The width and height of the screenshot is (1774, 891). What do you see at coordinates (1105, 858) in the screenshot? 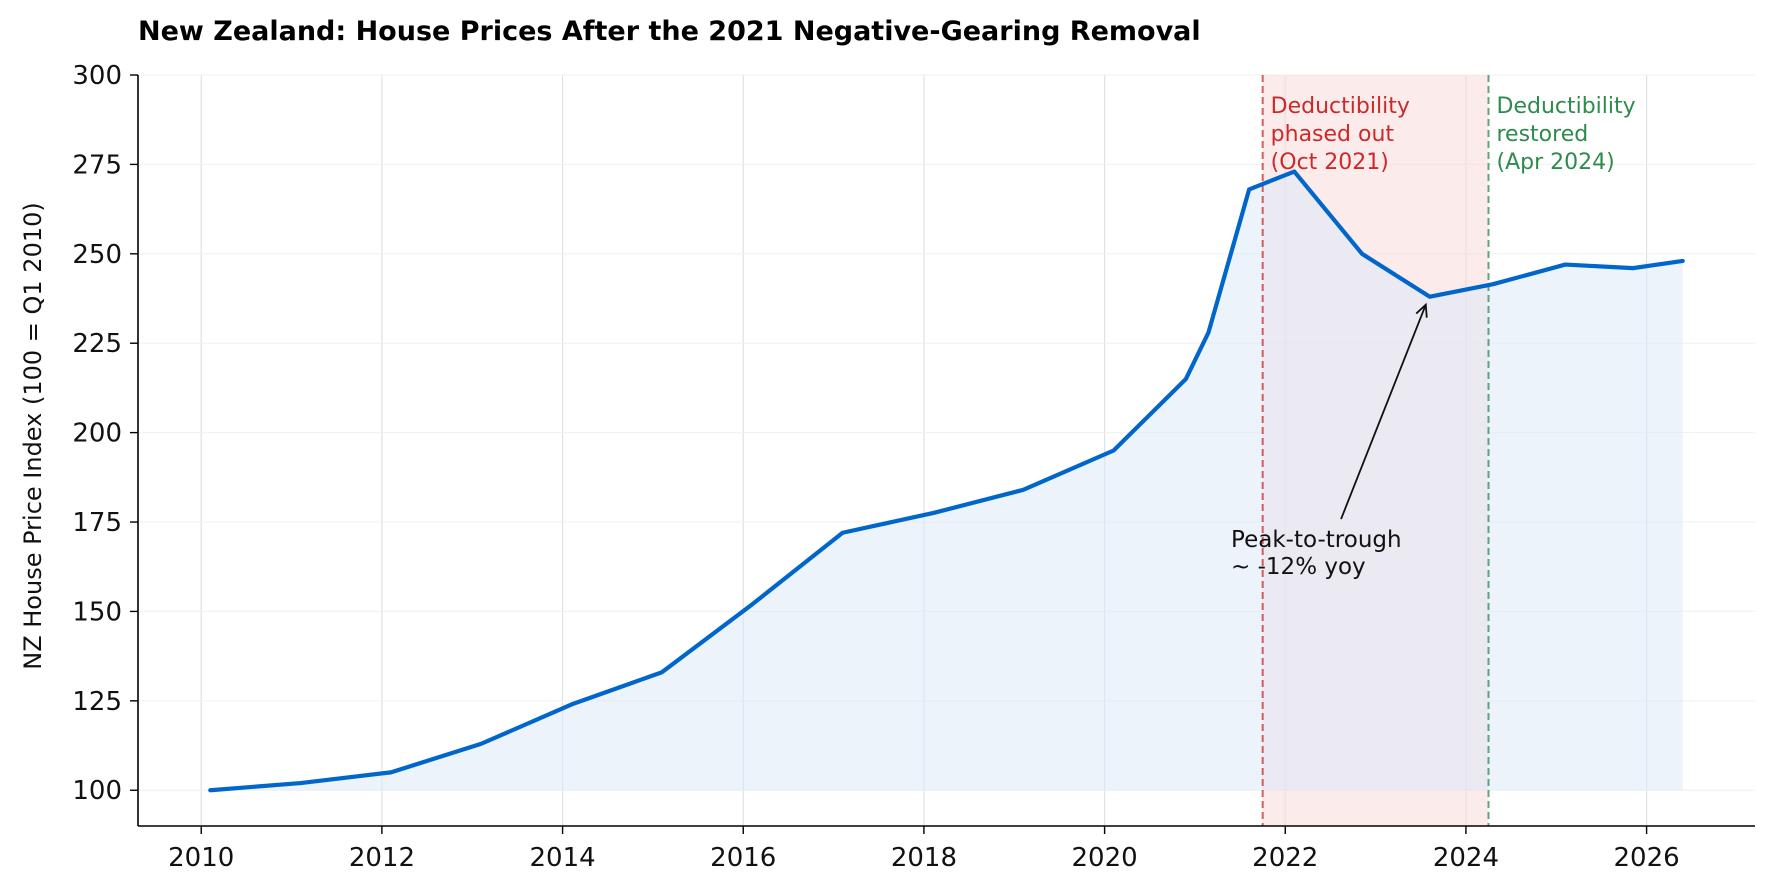
I see `x-tick-label: 2020` at bounding box center [1105, 858].